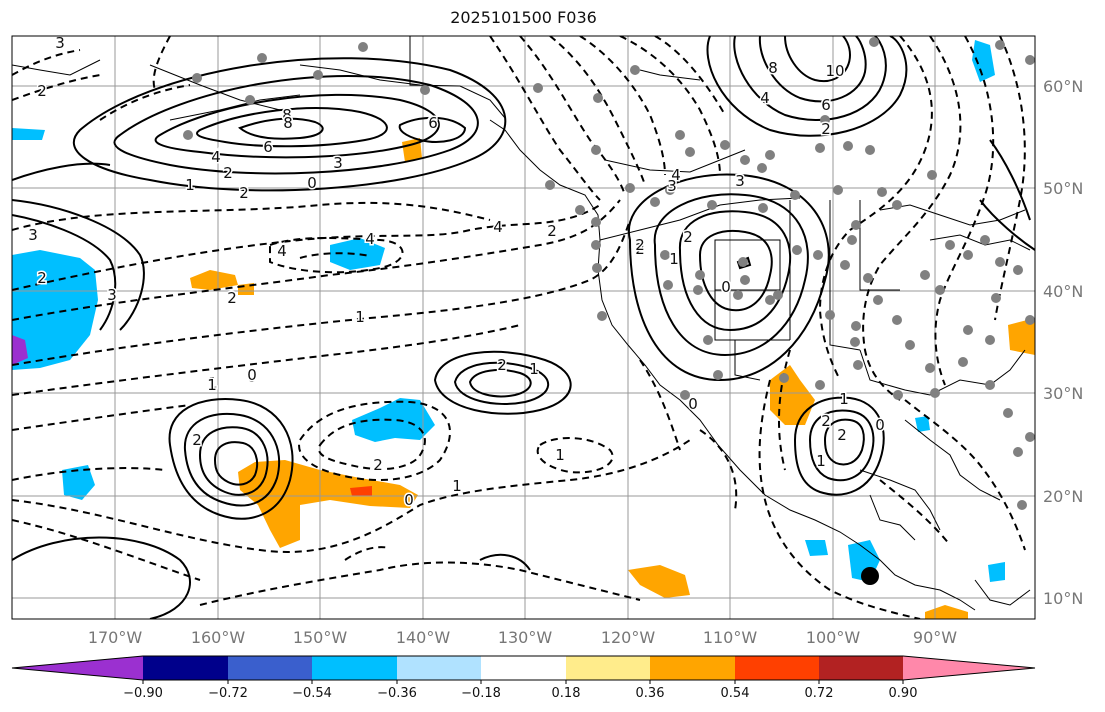  I want to click on shade-orange-south, so click(659, 581).